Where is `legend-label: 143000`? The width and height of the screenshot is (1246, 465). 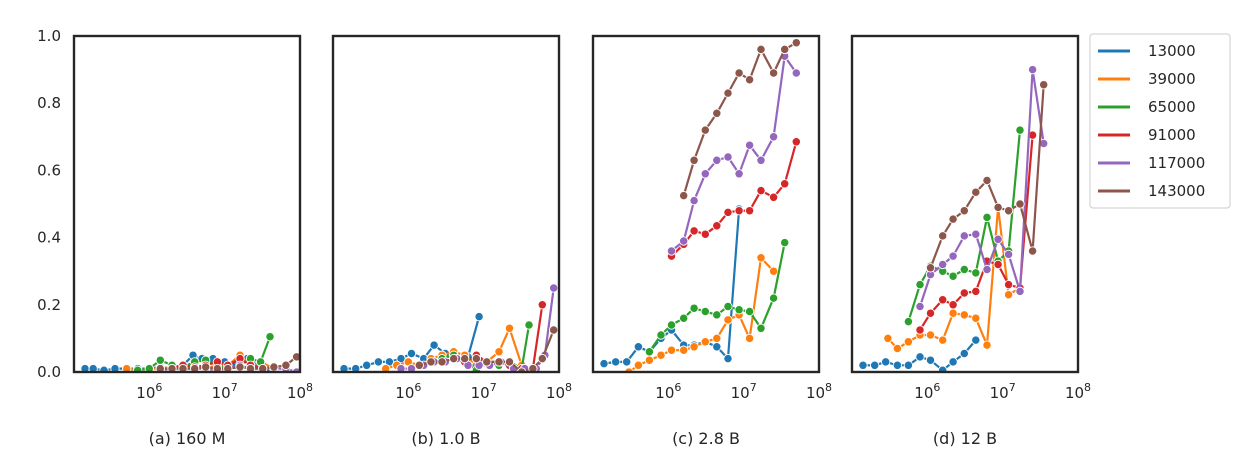
legend-label: 143000 is located at coordinates (1176, 191).